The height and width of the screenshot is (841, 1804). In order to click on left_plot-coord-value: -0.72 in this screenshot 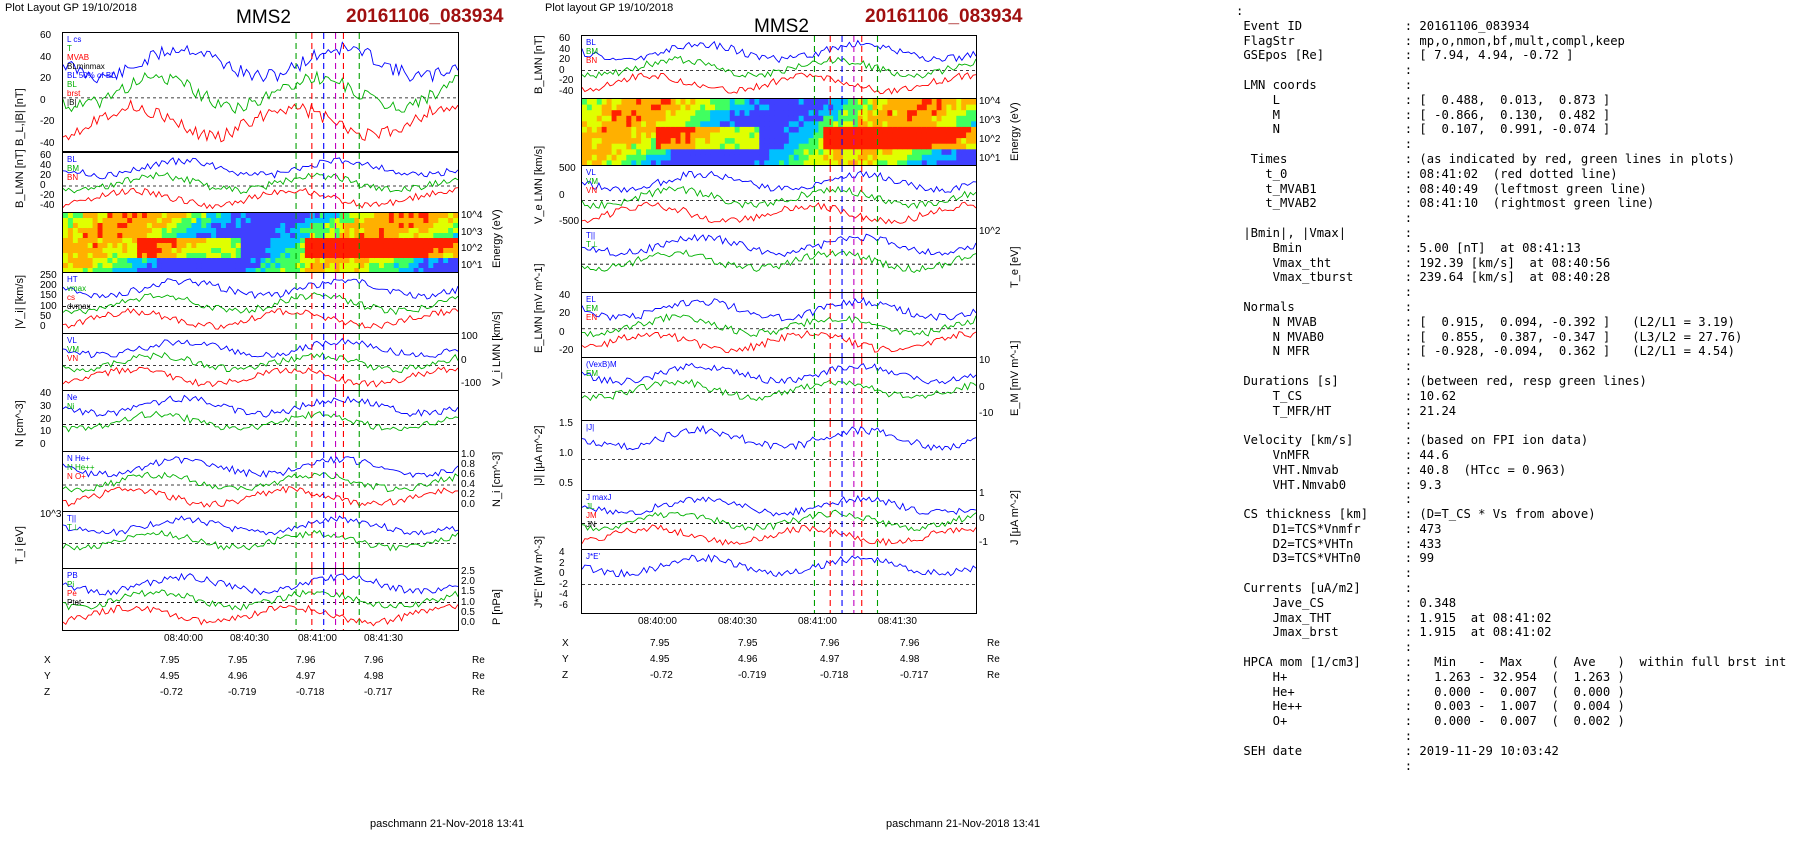, I will do `click(171, 692)`.